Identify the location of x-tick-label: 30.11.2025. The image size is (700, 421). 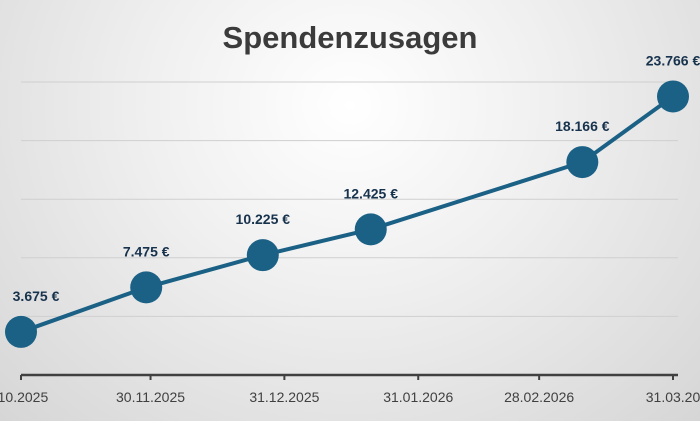
(150, 397).